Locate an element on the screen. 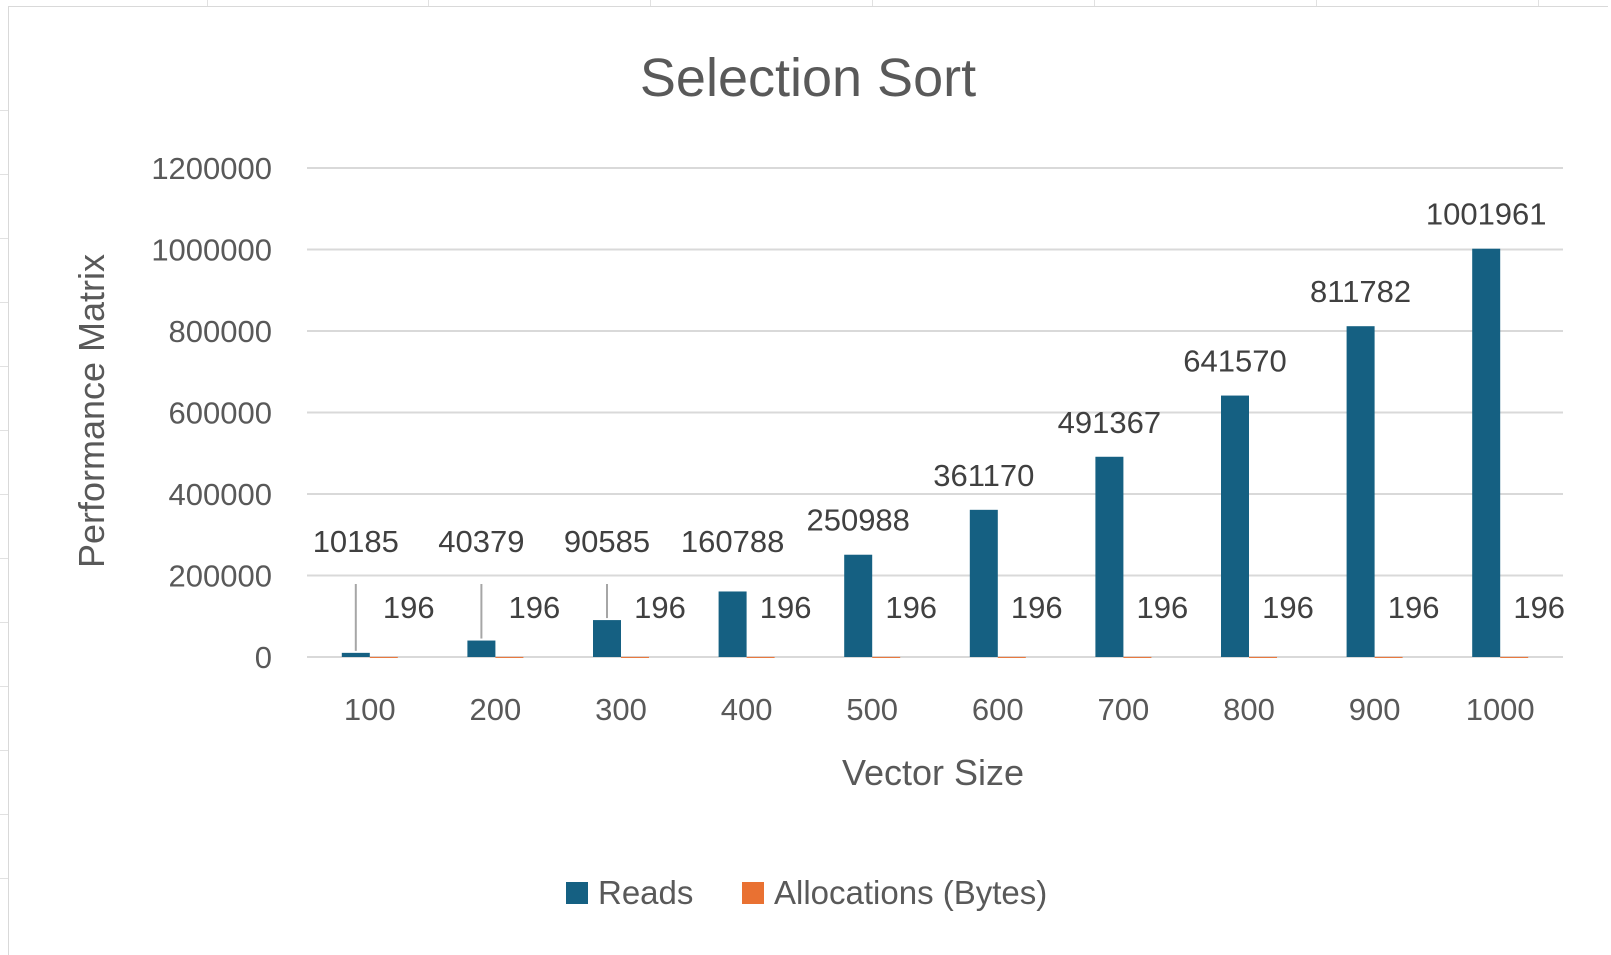 The height and width of the screenshot is (955, 1611). y-tick-label: 1000000 is located at coordinates (211, 250).